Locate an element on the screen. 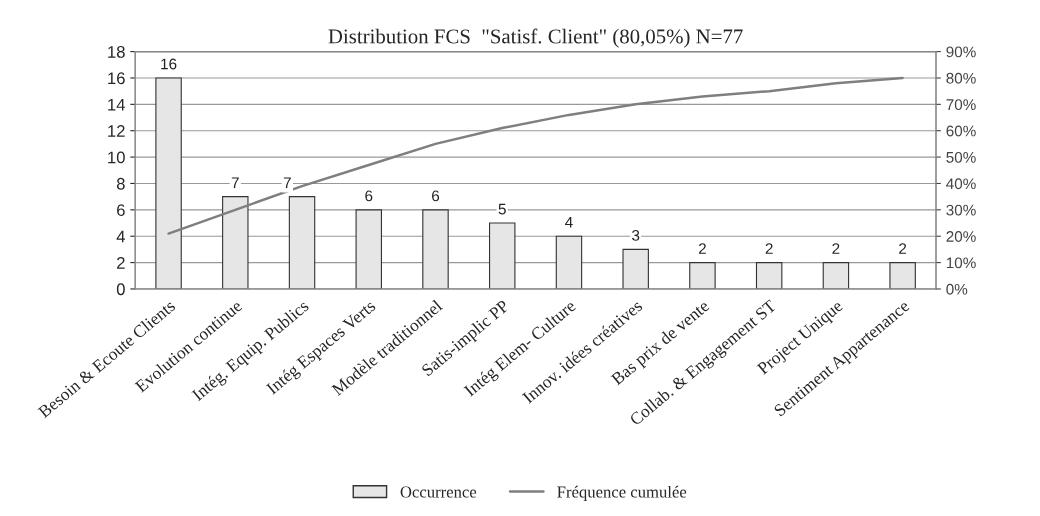 This screenshot has height=516, width=1040. y-tick-label: 12 is located at coordinates (116, 131).